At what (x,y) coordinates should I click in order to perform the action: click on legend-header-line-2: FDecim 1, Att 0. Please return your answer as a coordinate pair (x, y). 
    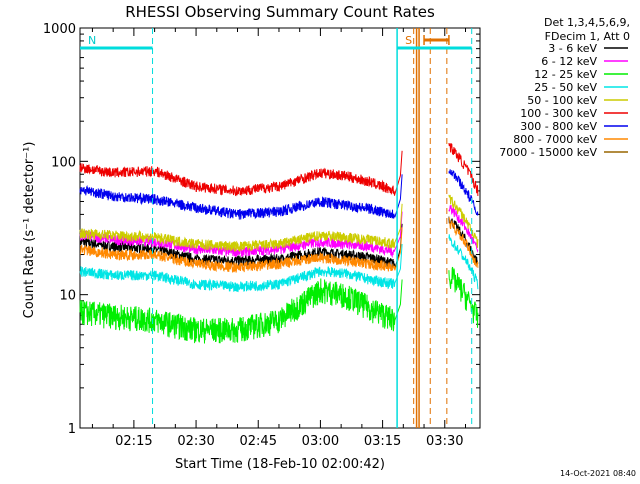
    Looking at the image, I should click on (587, 36).